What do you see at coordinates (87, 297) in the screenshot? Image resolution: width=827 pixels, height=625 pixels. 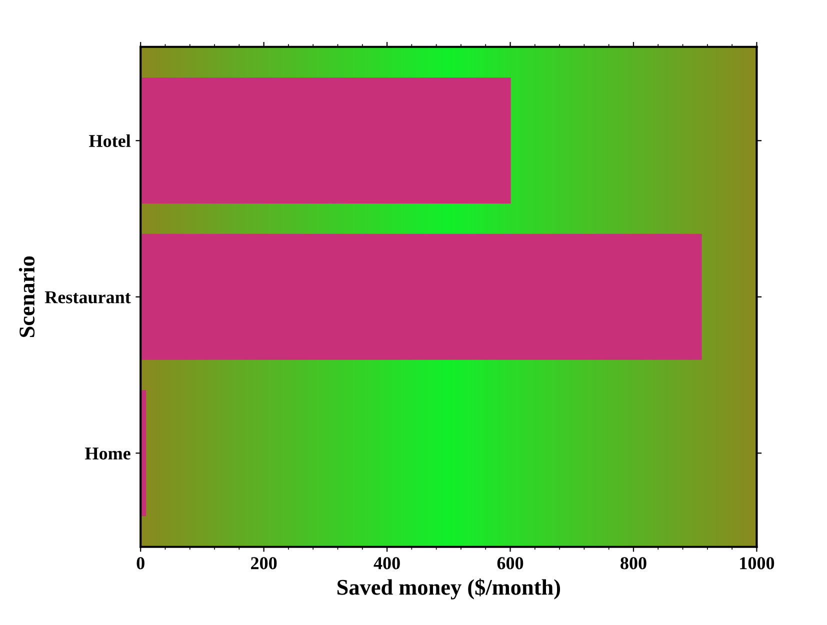 I see `y-tick-label: Restaurant` at bounding box center [87, 297].